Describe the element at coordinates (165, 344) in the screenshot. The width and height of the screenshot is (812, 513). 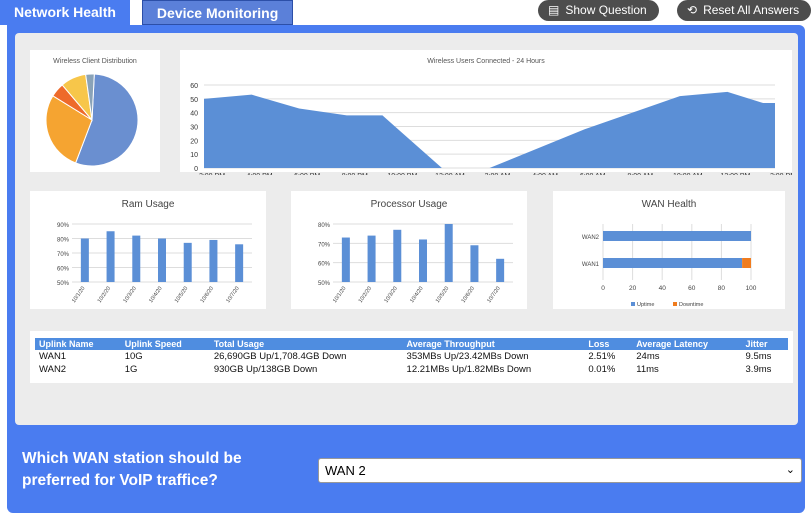
I see `column-header: Uplink Speed` at that location.